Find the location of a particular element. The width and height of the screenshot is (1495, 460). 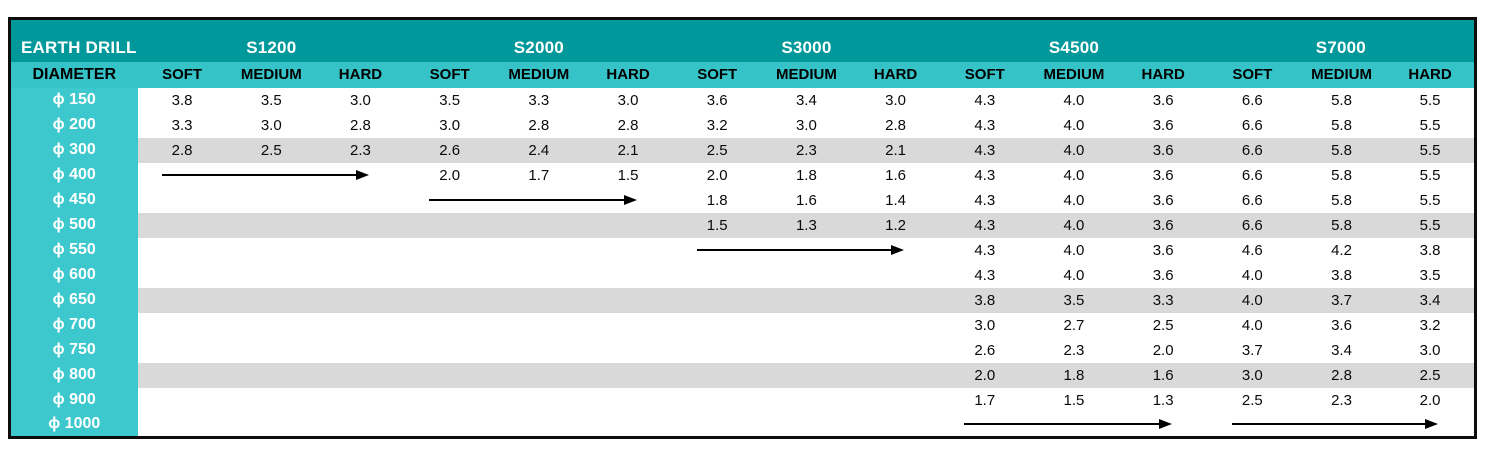

table-row: ϕ 500 1.5 1.3 1.2 4.3 4.0 3.6 6.6 5.8 5.5 is located at coordinates (742, 225).